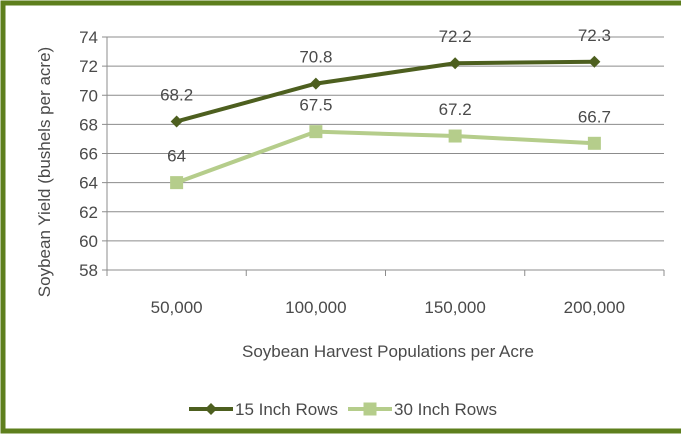 The width and height of the screenshot is (681, 434). I want to click on x-tick-label: 100,000, so click(315, 307).